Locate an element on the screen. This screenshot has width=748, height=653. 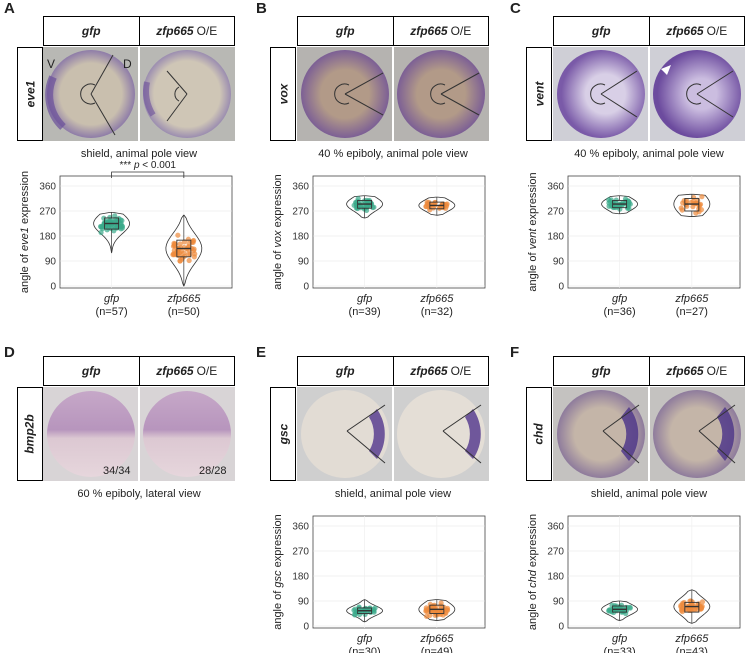
condition-header: gfp zfp665 O/E is located at coordinates (393, 371).